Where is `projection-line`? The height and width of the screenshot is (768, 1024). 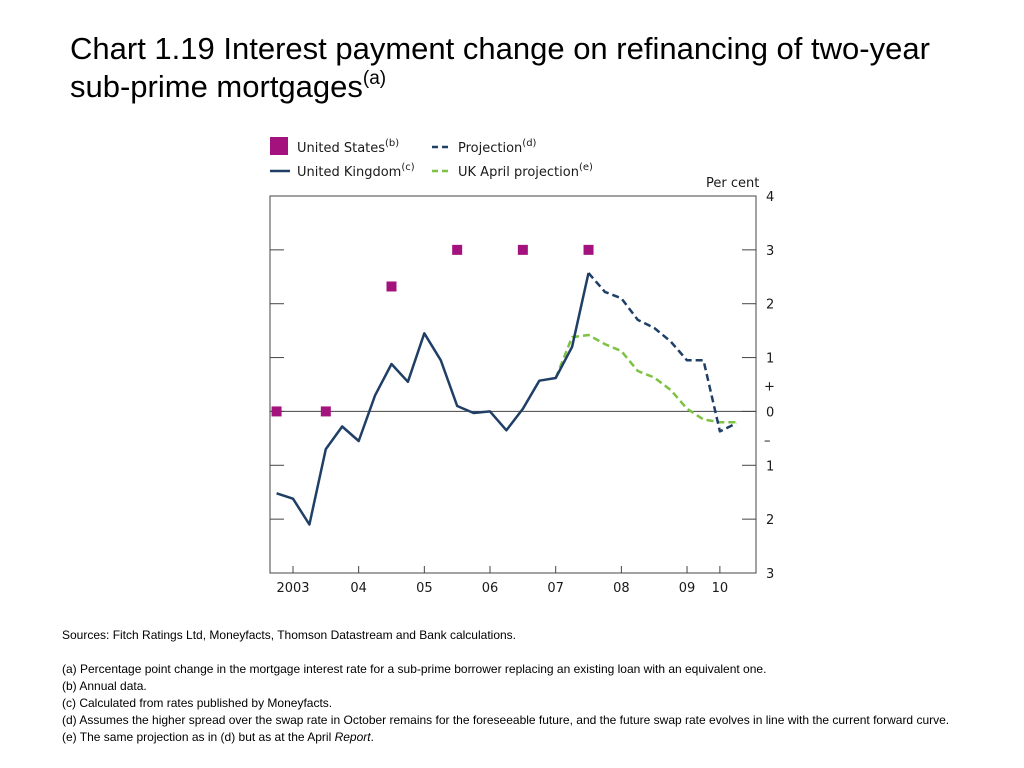 projection-line is located at coordinates (662, 352).